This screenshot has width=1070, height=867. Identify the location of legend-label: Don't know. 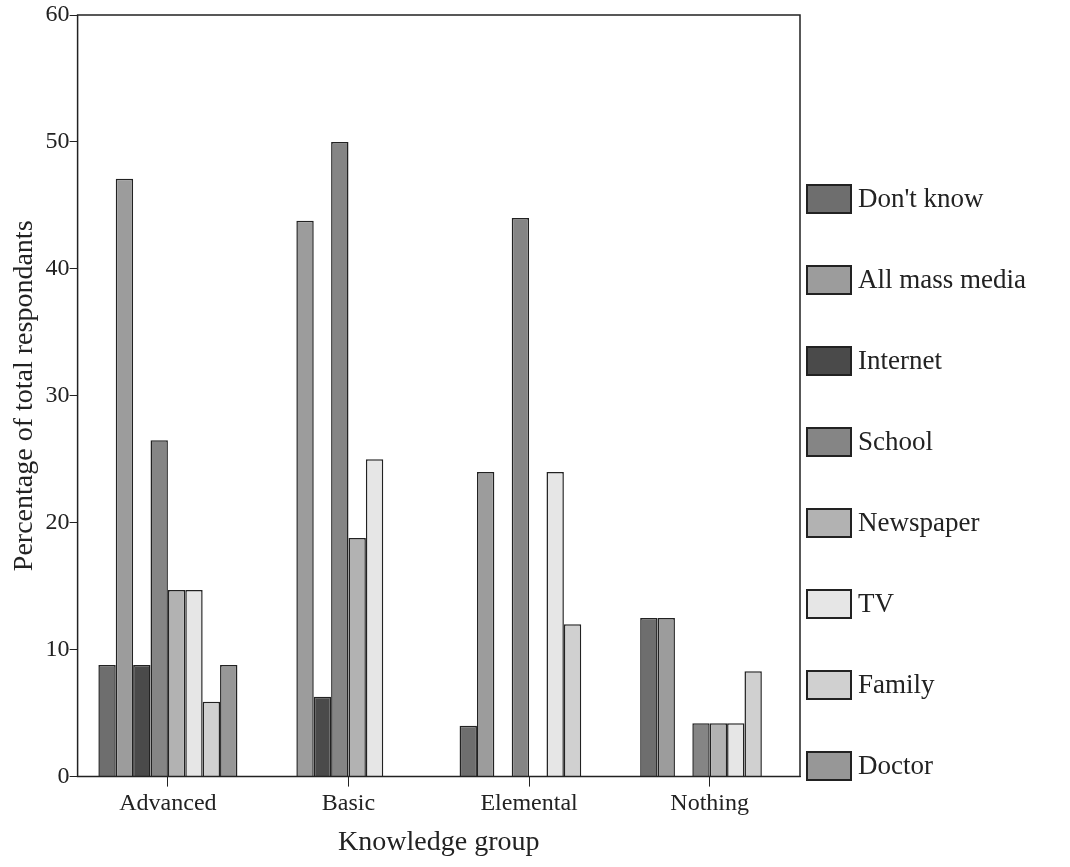
(921, 198).